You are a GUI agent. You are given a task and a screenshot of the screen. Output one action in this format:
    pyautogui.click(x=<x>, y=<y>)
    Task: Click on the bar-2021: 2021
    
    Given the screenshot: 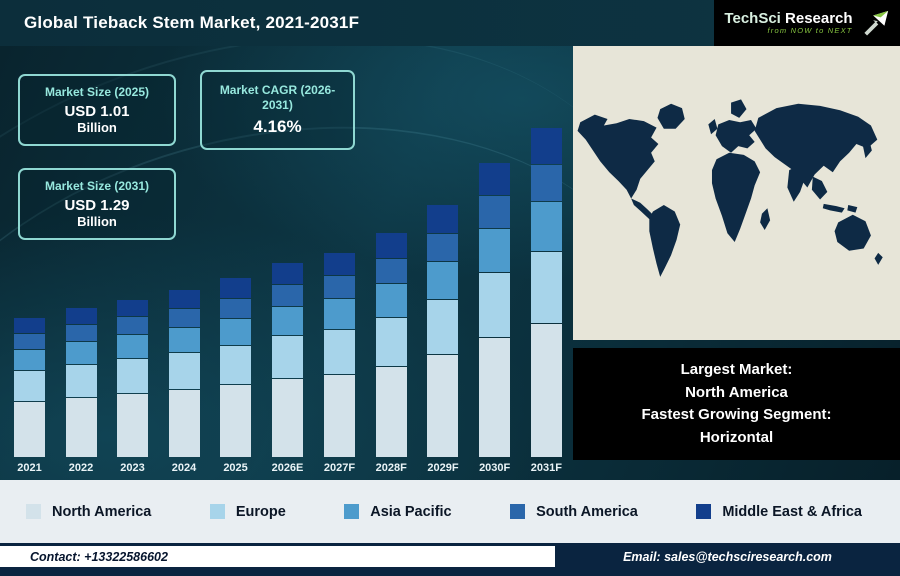 What is the action you would take?
    pyautogui.click(x=29, y=399)
    